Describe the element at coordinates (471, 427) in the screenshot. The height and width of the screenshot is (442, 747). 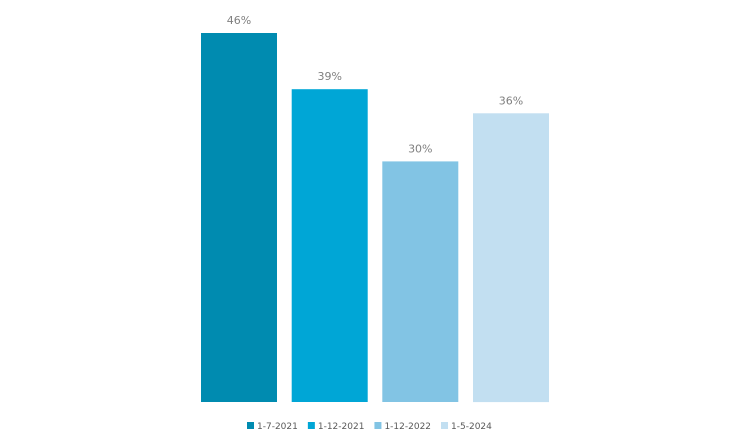
I see `legend-label: 1-5-2024` at that location.